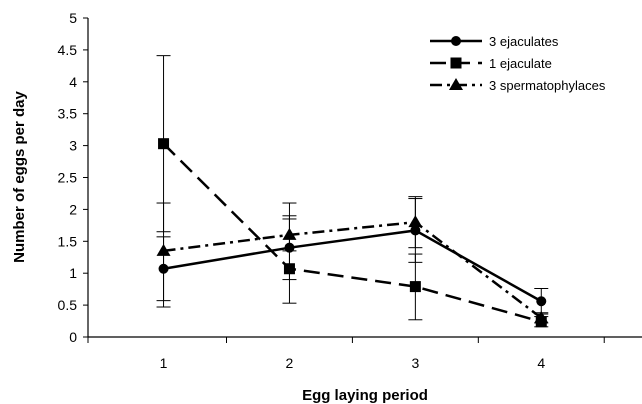 The width and height of the screenshot is (642, 404). Describe the element at coordinates (73, 18) in the screenshot. I see `y-tick-label: 5` at that location.